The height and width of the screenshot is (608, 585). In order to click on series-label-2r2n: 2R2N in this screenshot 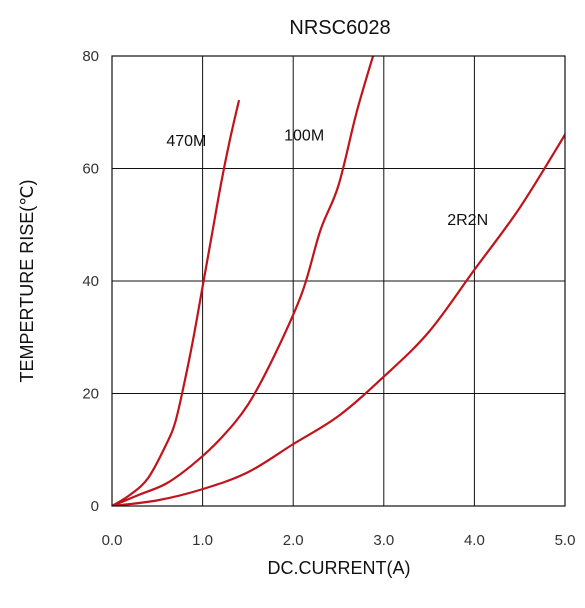, I will do `click(467, 220)`.